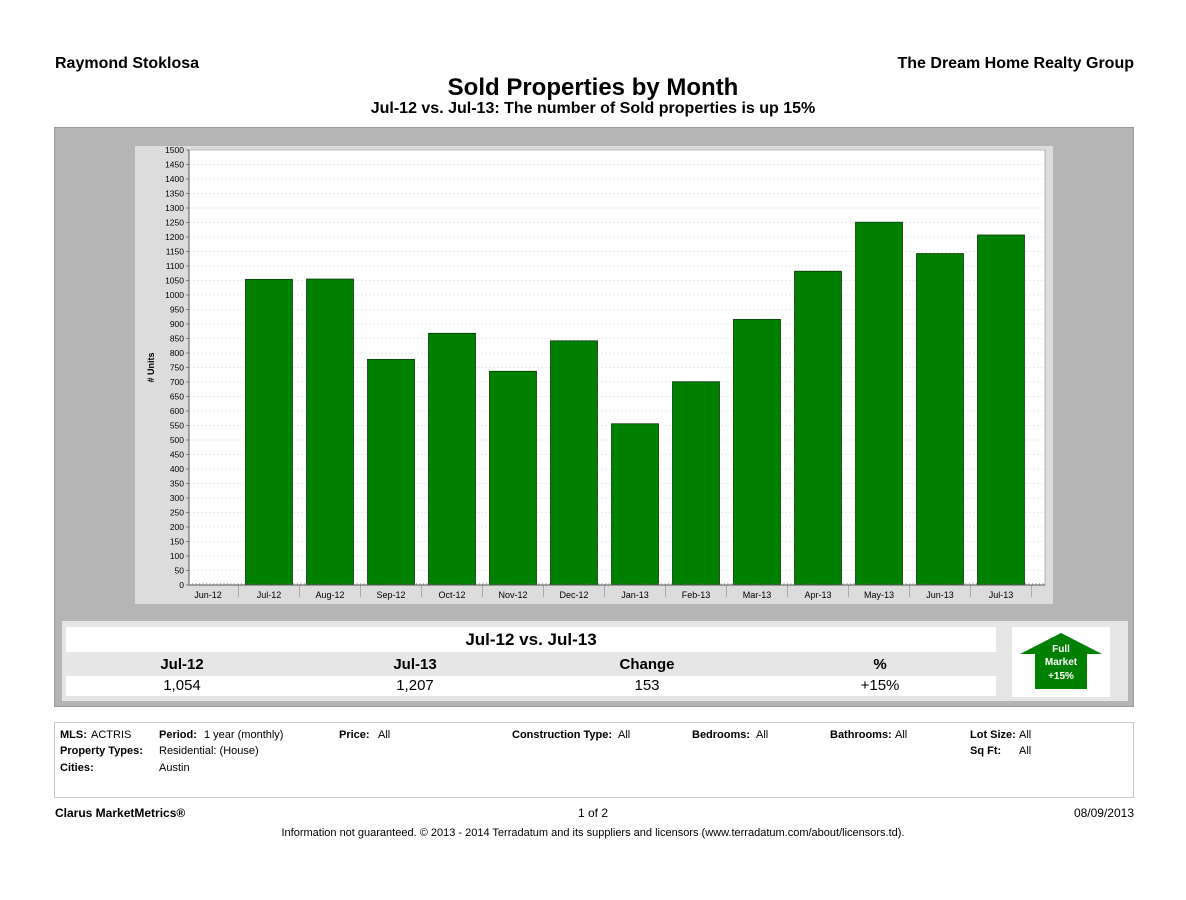  What do you see at coordinates (174, 768) in the screenshot?
I see `criteria-cities-value: Austin` at bounding box center [174, 768].